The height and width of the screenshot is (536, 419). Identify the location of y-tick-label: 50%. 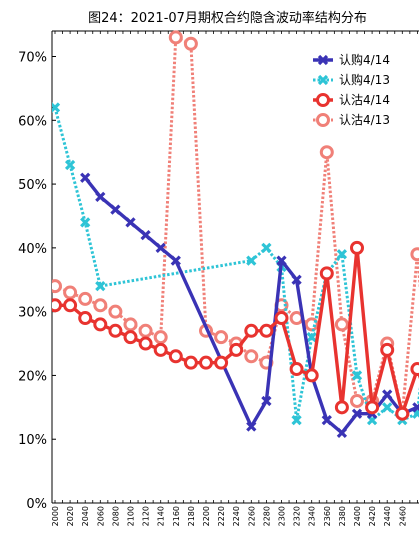
(32, 185).